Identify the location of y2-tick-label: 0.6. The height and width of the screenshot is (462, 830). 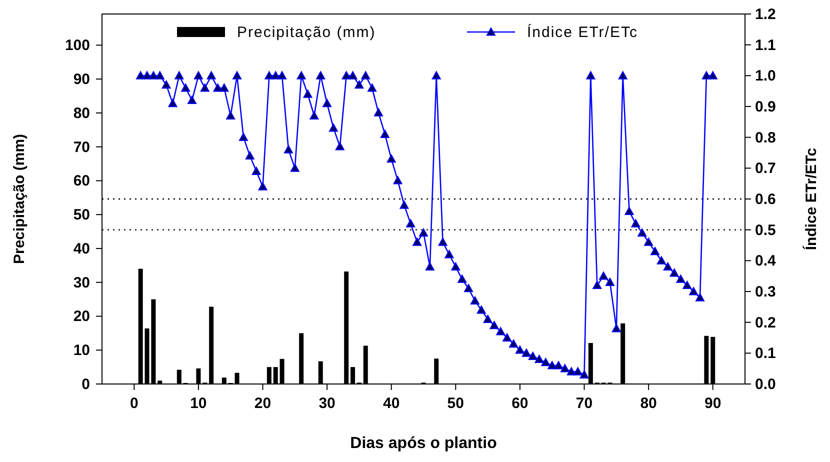
(765, 199).